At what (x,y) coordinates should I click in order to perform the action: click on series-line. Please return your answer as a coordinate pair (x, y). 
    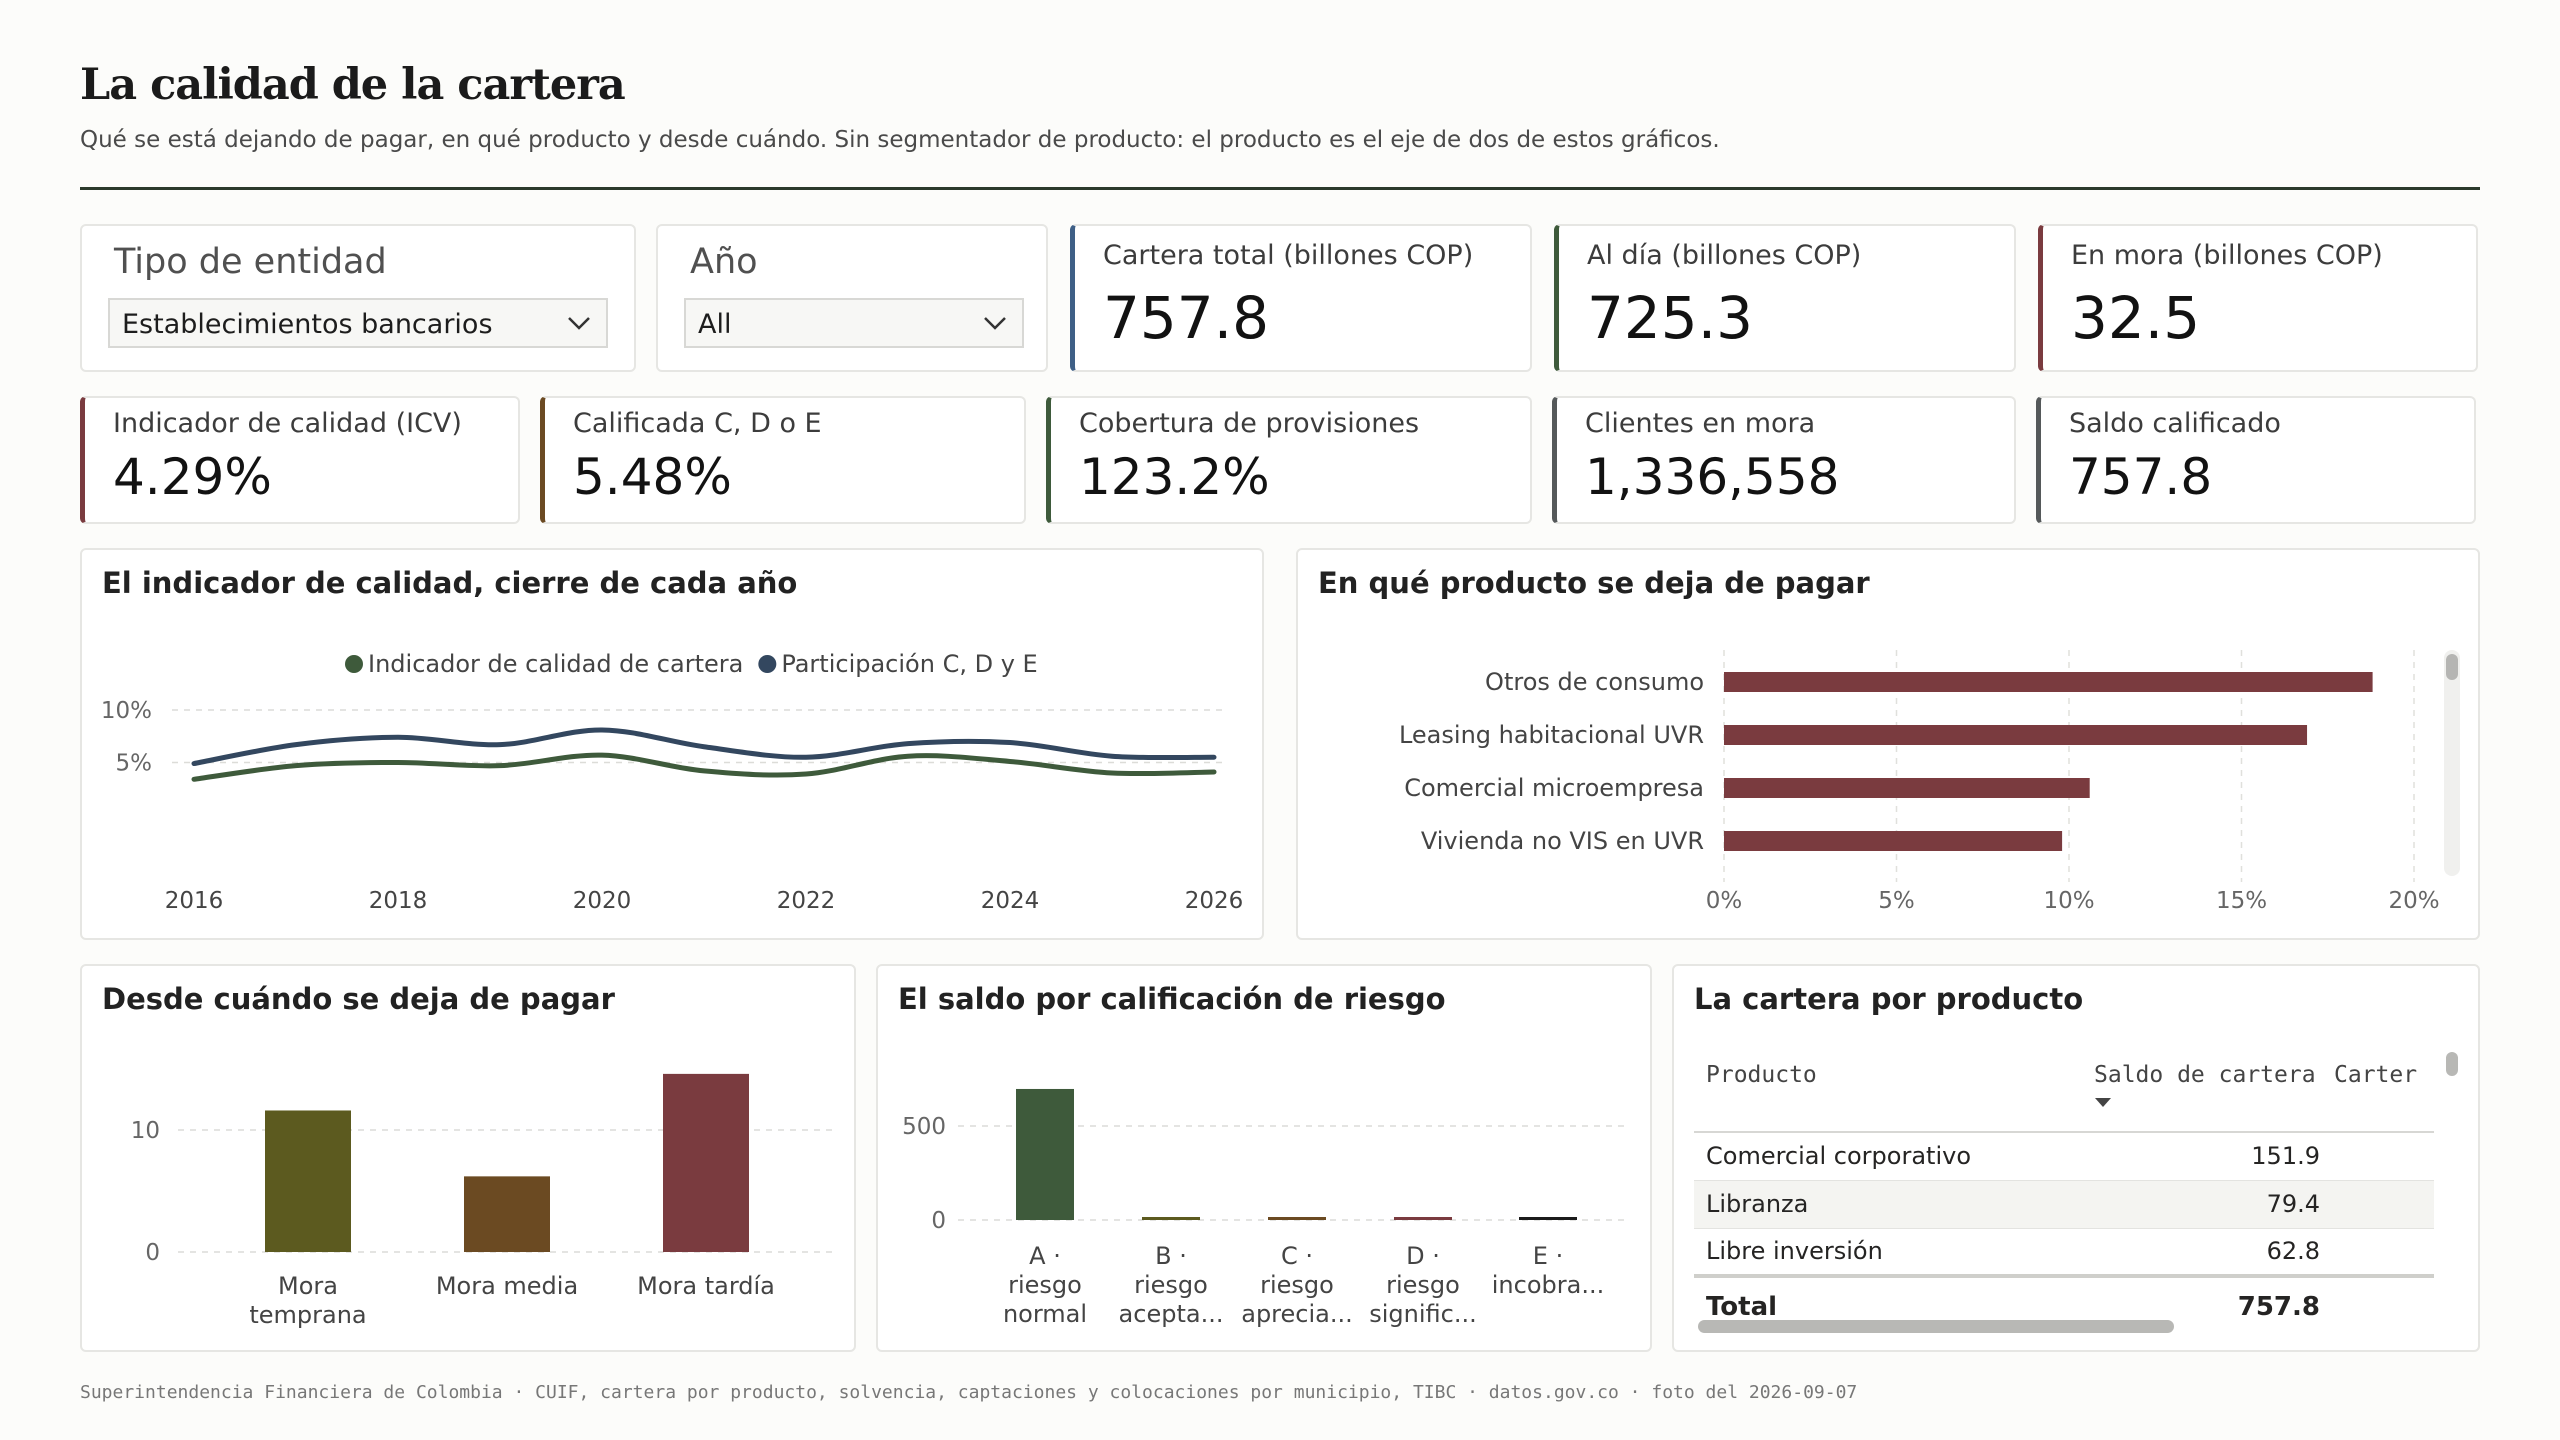
    Looking at the image, I should click on (704, 747).